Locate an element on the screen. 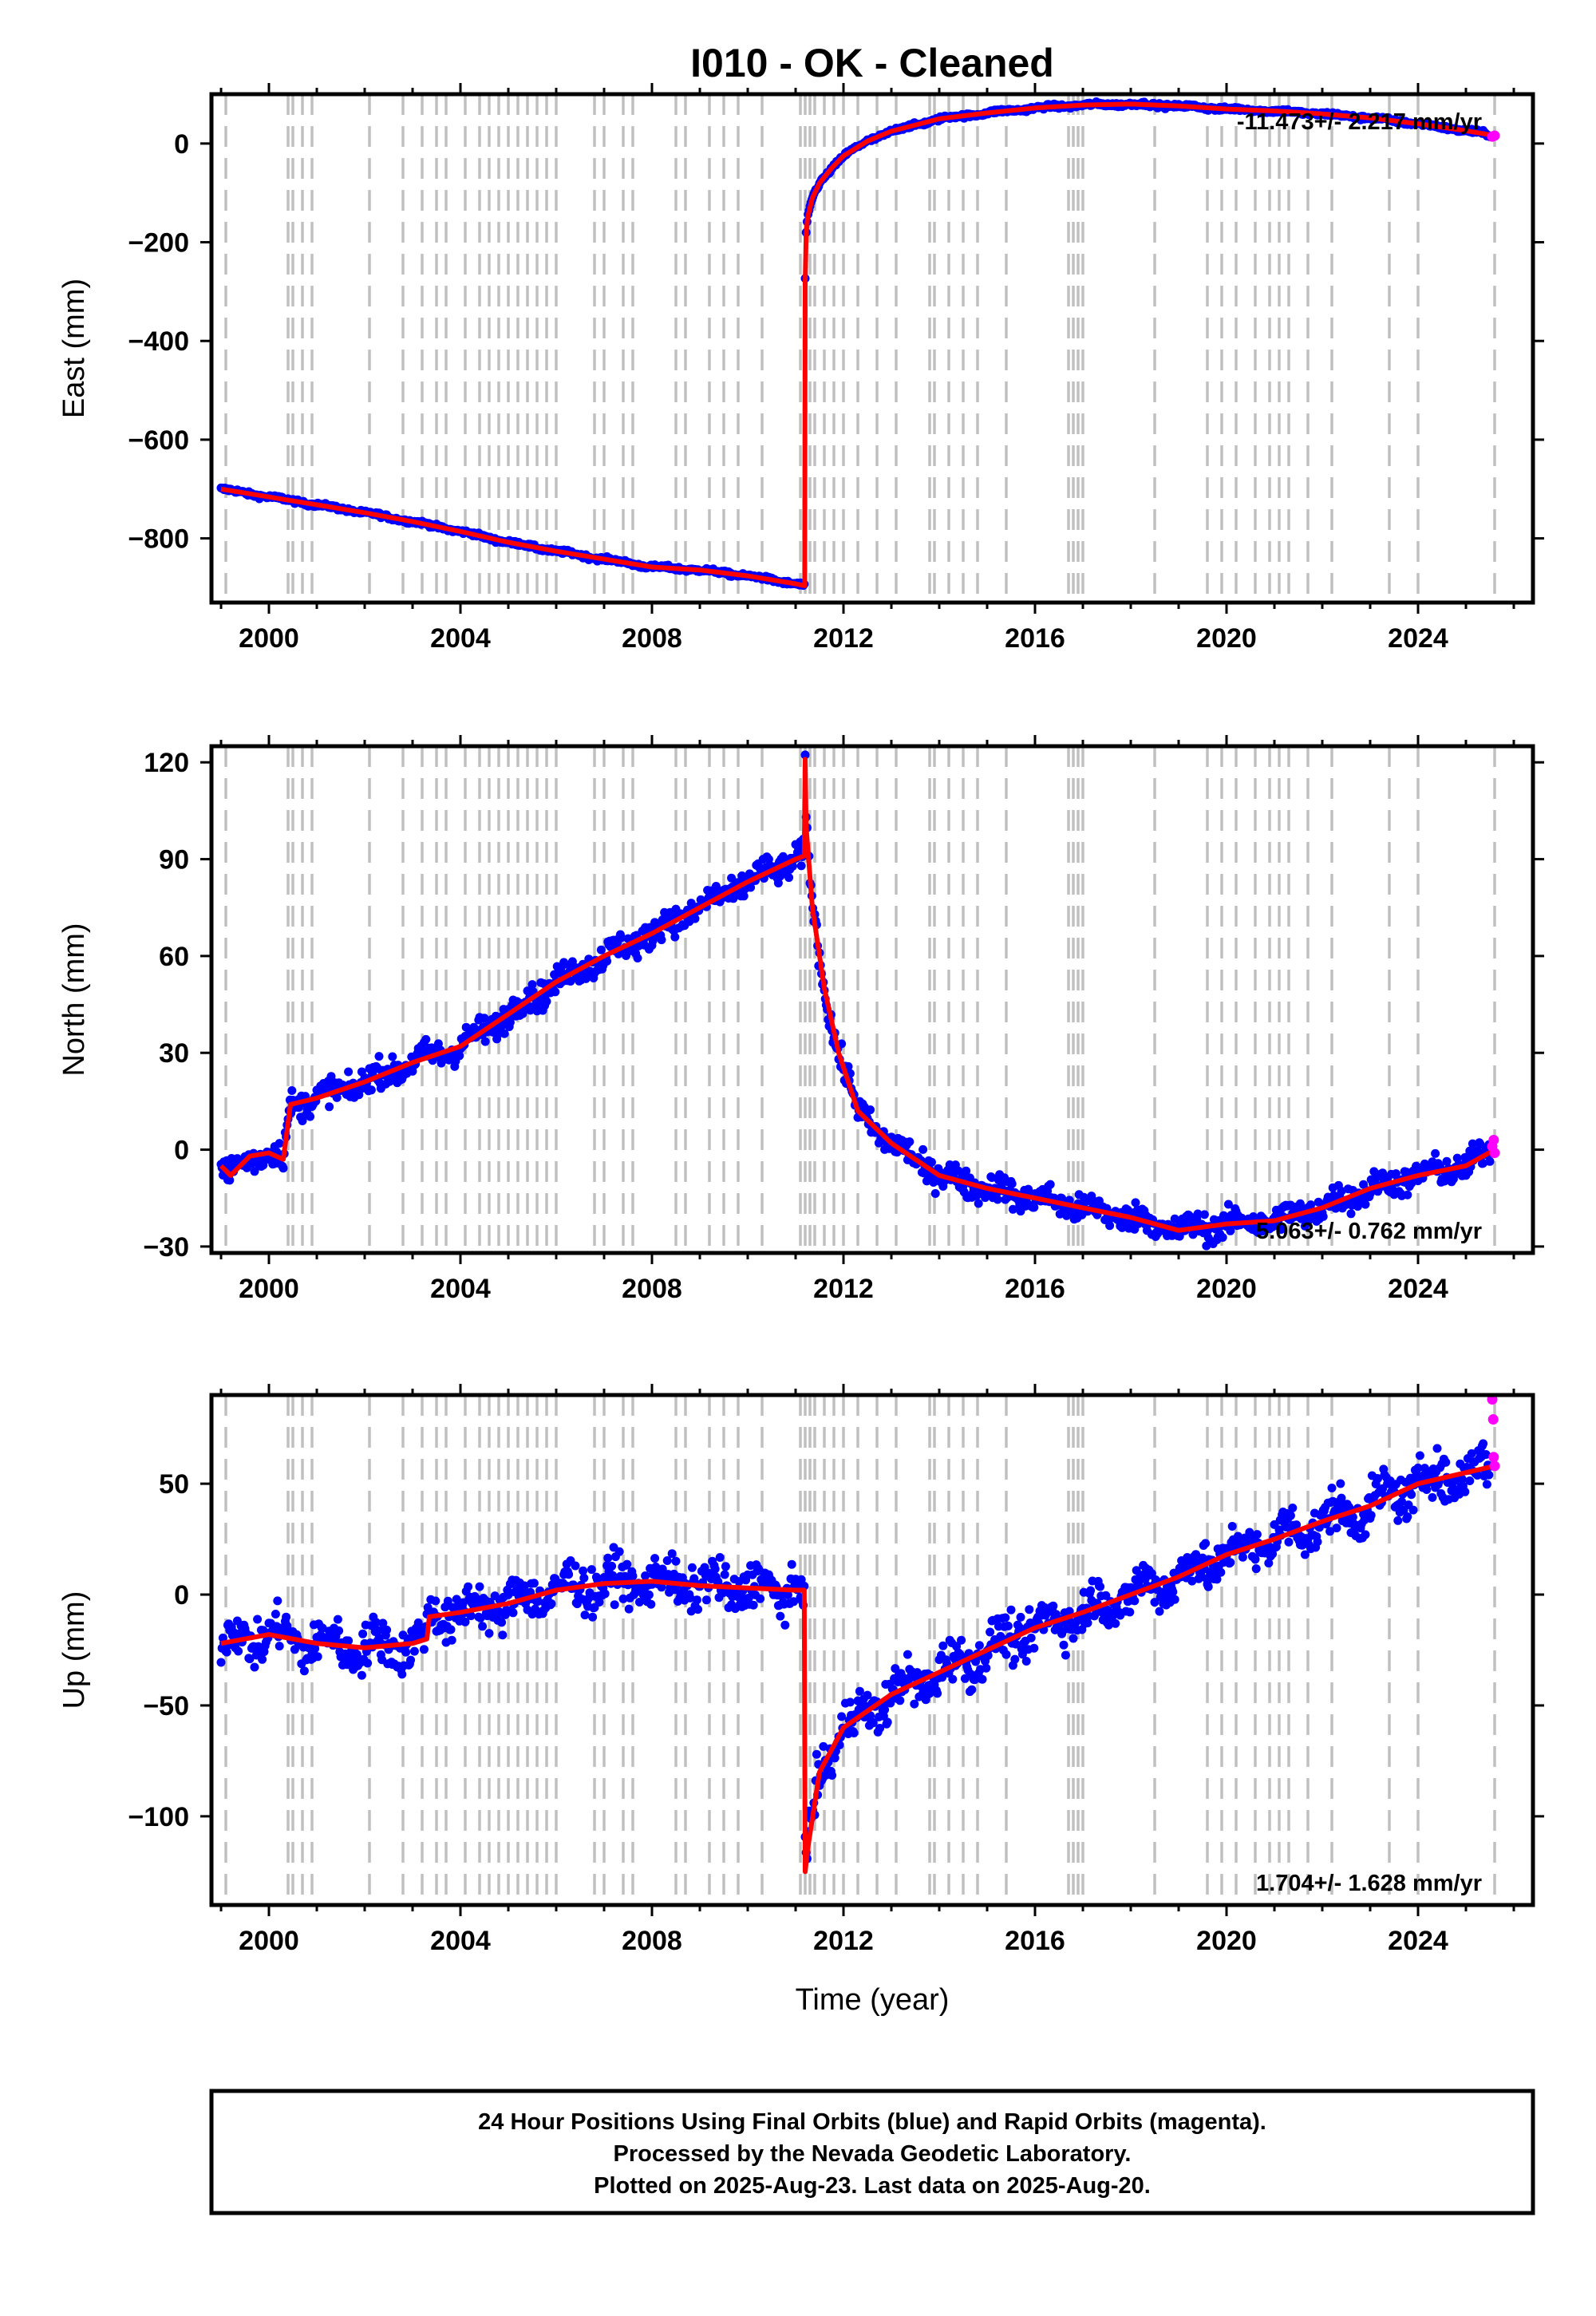  x-tick-label: 2012 is located at coordinates (843, 1941).